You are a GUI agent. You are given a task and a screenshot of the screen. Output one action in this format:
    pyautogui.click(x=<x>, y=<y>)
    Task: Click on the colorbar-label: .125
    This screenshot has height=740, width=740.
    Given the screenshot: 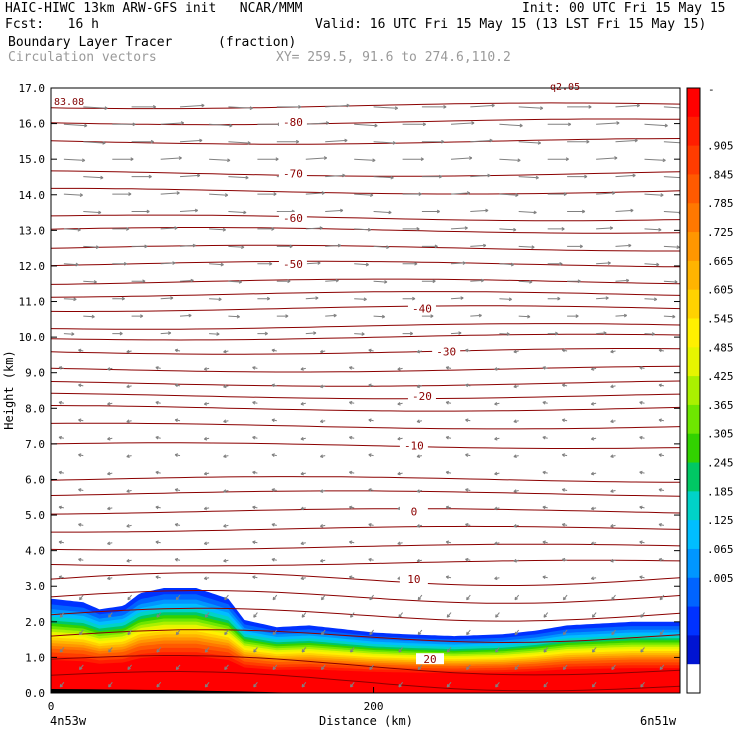 What is the action you would take?
    pyautogui.click(x=720, y=520)
    